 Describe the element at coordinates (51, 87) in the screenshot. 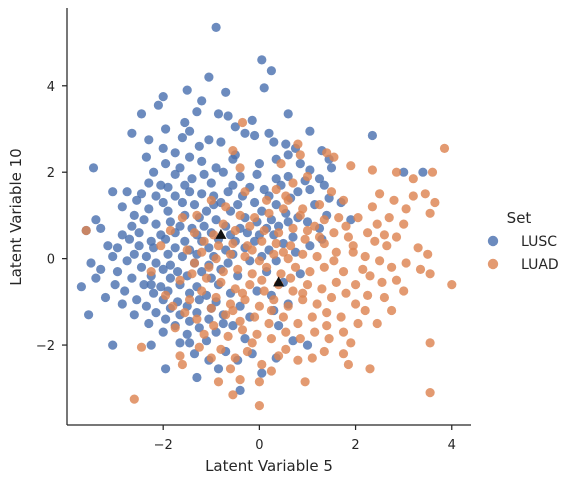

I see `y-tick-label: 4` at that location.